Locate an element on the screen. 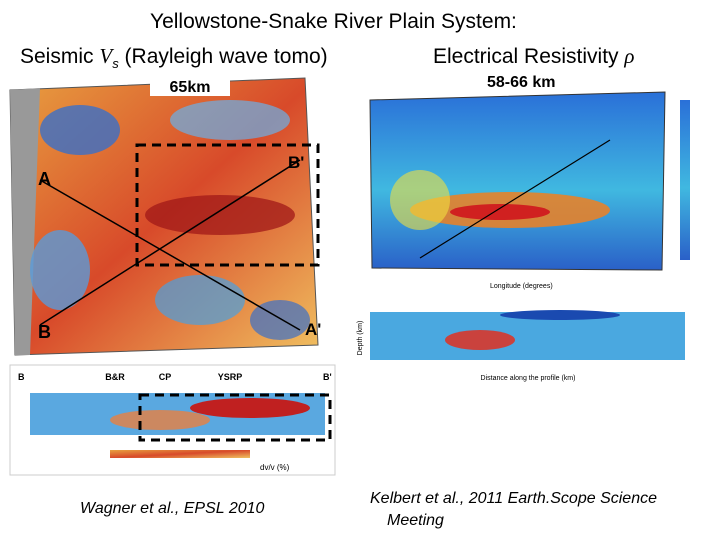  seismic-section: B B' B&R CP YSRP dv/v (%) is located at coordinates (172, 420).